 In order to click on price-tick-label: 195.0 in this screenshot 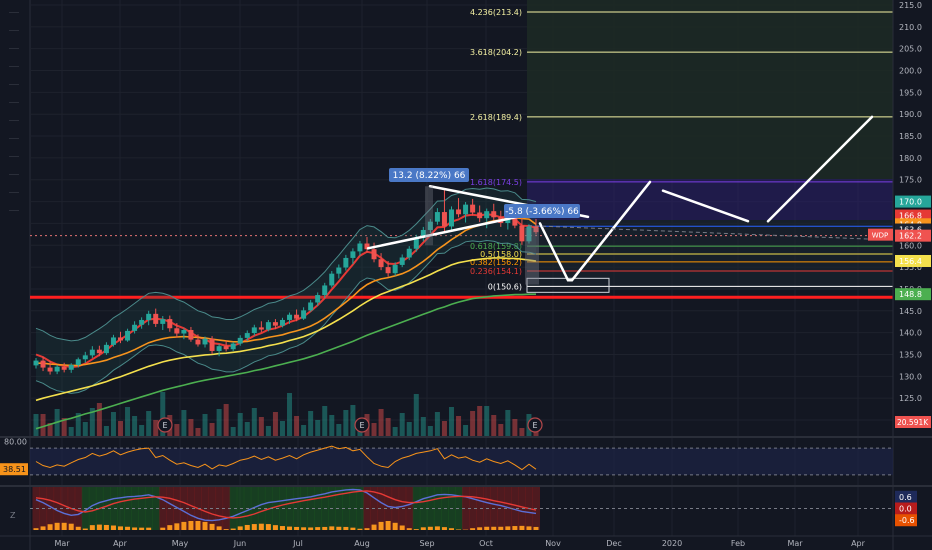, I will do `click(910, 92)`.